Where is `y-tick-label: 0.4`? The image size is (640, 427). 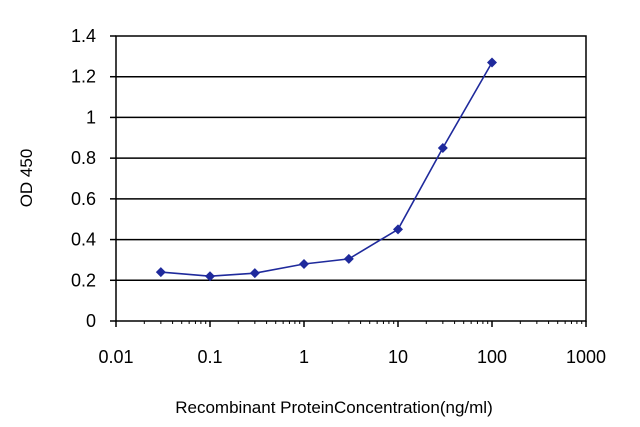 y-tick-label: 0.4 is located at coordinates (83, 240).